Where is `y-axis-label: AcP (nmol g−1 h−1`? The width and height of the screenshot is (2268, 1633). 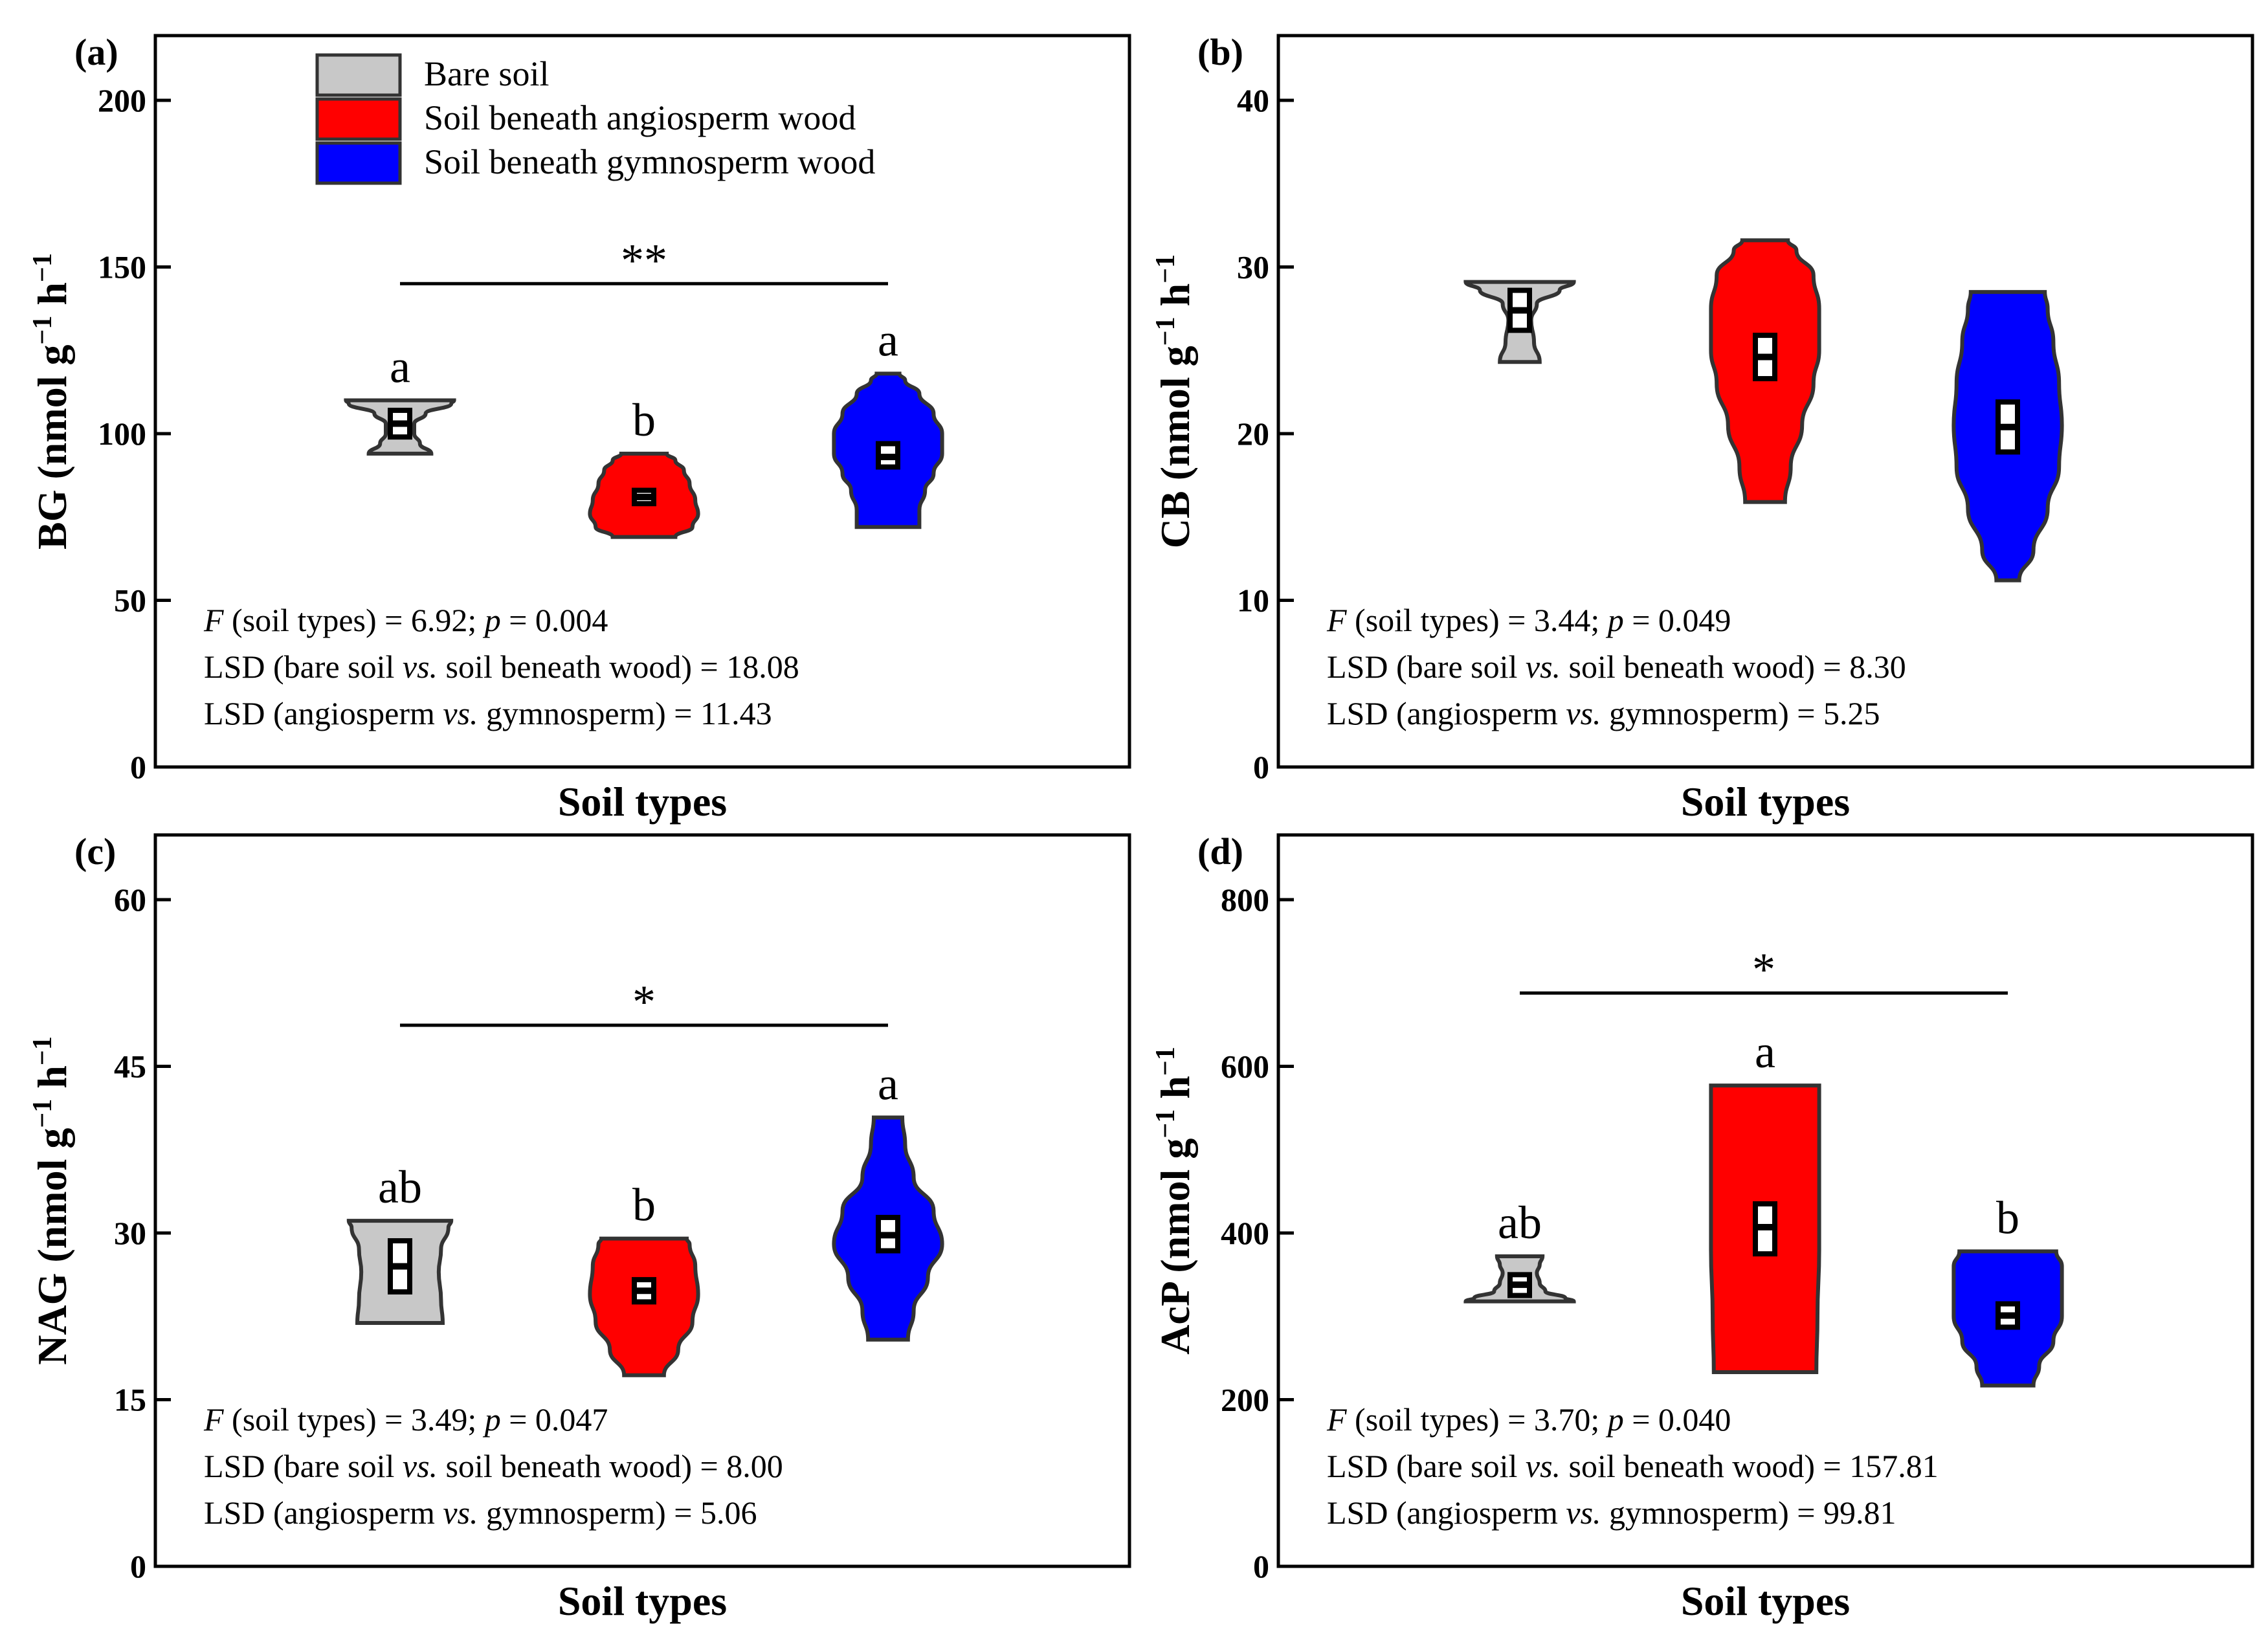 y-axis-label: AcP (nmol g−1 h−1 is located at coordinates (1174, 1201).